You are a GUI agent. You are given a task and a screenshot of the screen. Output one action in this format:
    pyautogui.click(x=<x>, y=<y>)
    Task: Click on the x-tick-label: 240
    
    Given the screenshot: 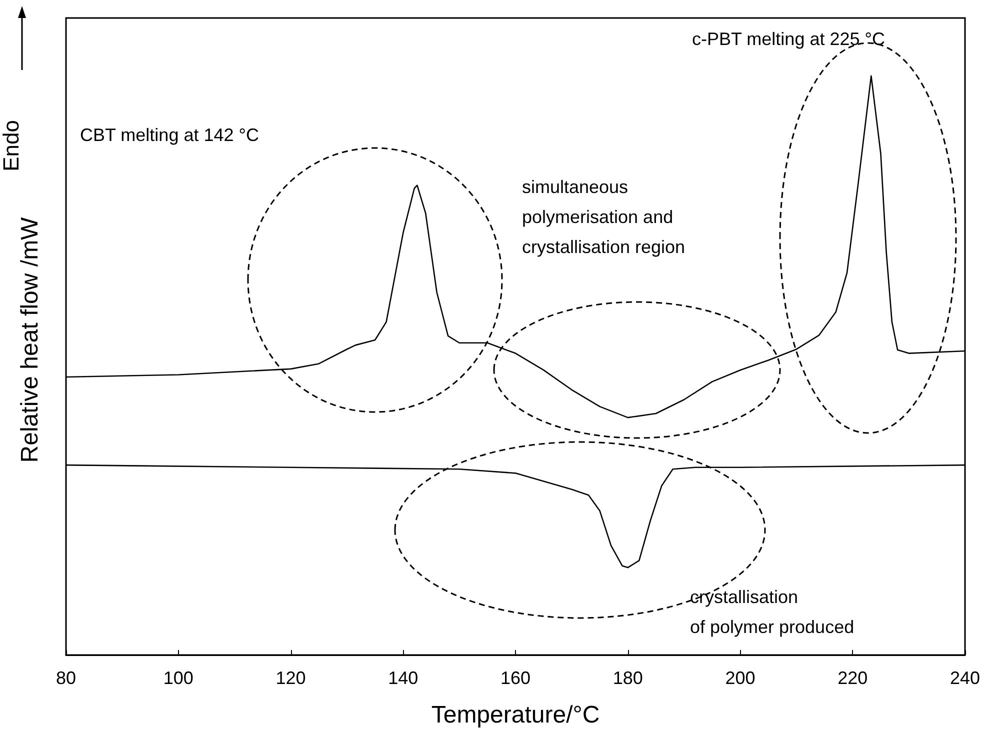 What is the action you would take?
    pyautogui.click(x=965, y=678)
    